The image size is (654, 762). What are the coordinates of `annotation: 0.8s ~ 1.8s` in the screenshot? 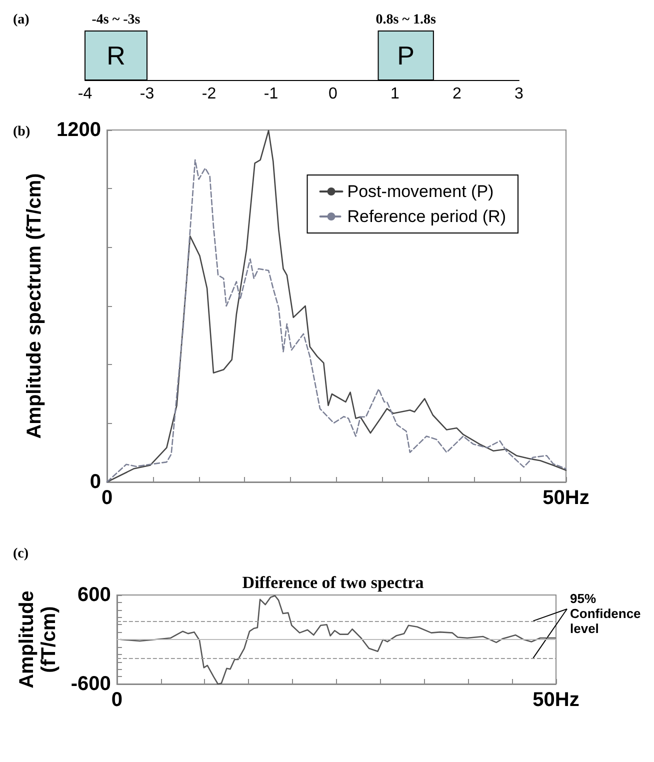 It's located at (406, 20).